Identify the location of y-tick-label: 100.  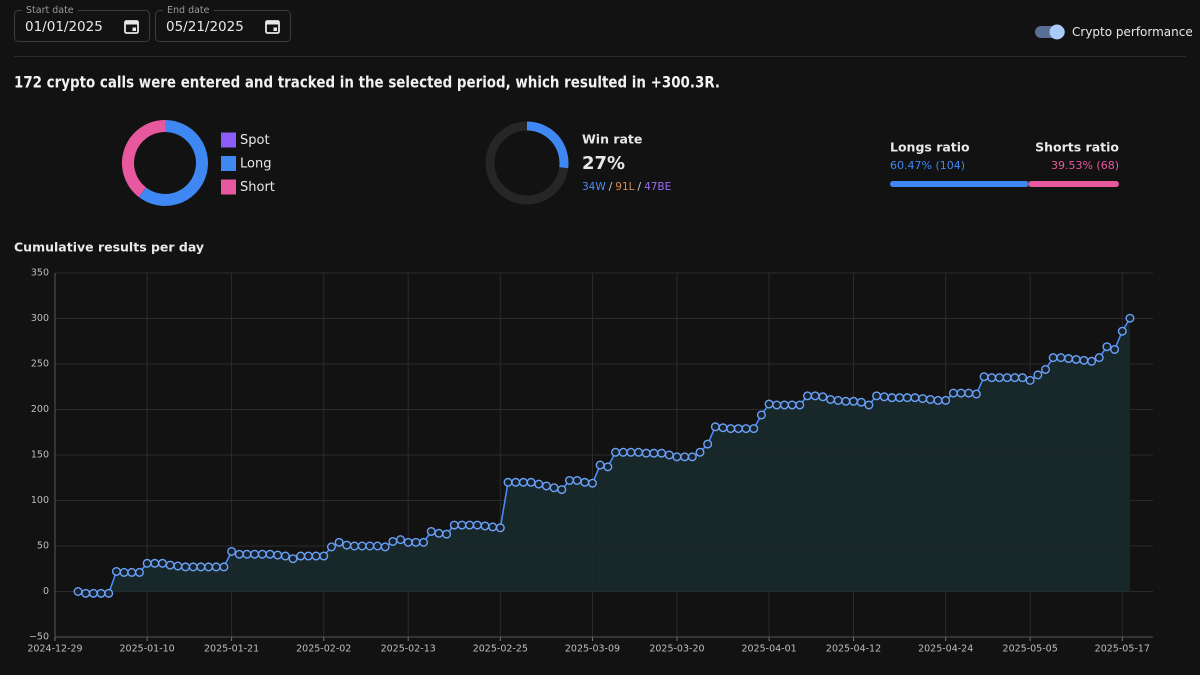
(40, 500).